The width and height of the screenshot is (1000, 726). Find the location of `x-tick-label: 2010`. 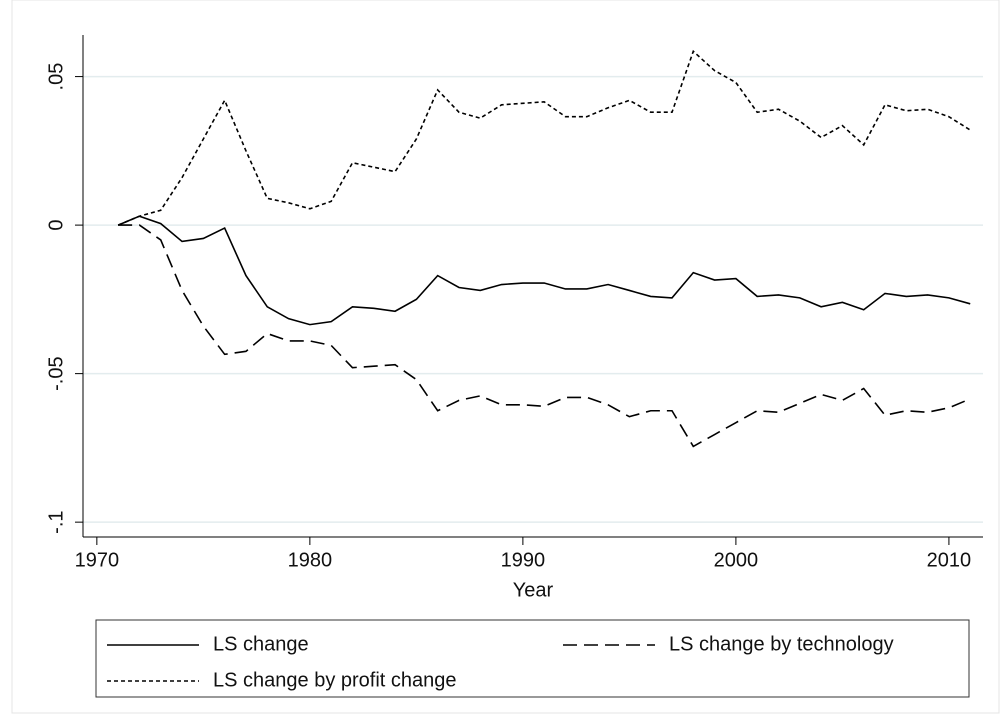

x-tick-label: 2010 is located at coordinates (949, 560).